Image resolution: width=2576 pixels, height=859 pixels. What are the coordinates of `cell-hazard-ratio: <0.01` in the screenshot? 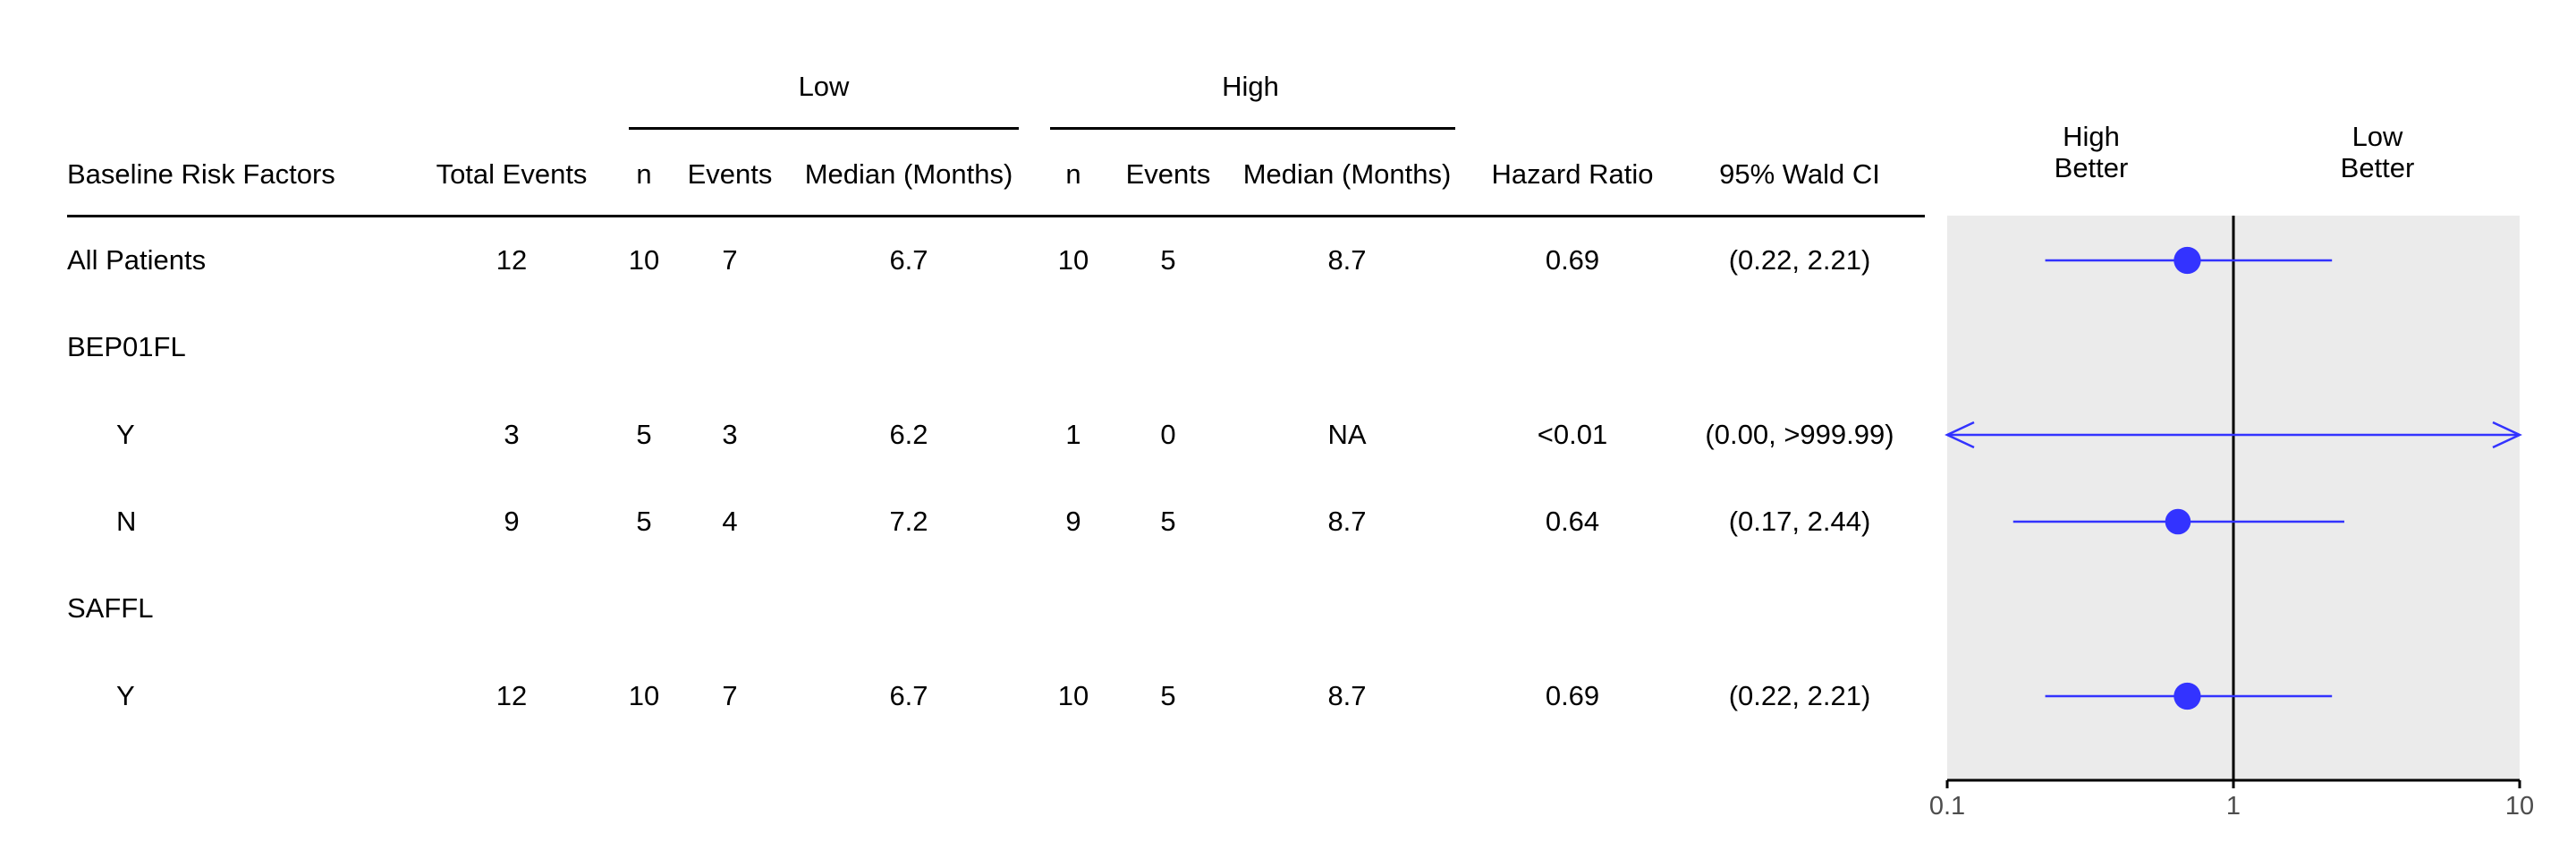 It's located at (1572, 434).